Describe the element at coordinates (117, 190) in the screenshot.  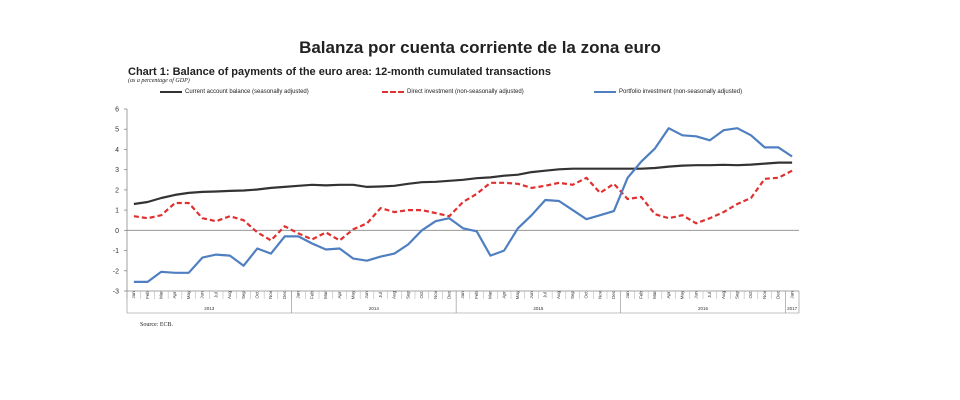
I see `y-tick-label: 2` at that location.